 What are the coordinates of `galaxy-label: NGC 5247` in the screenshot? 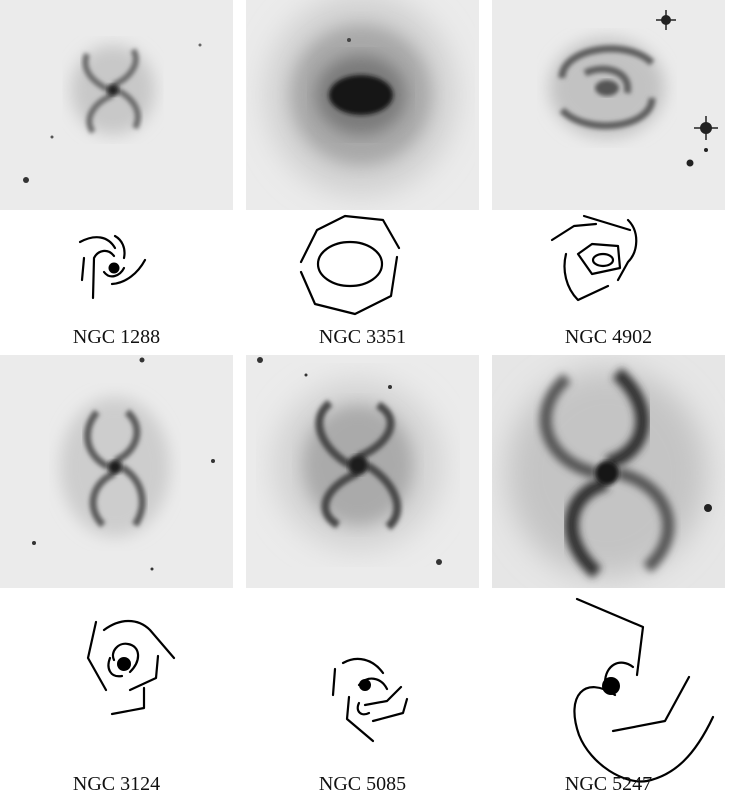 It's located at (608, 784).